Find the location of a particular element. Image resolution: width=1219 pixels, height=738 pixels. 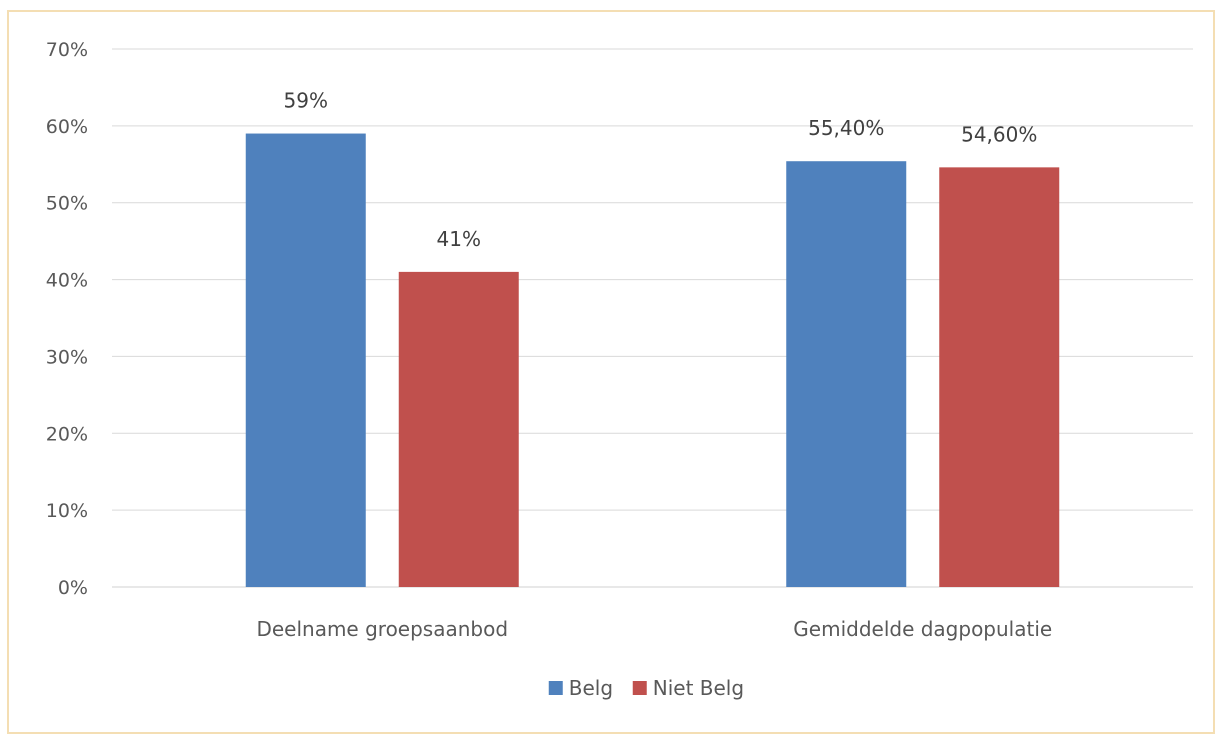

y-tick-label: 70% is located at coordinates (67, 50).